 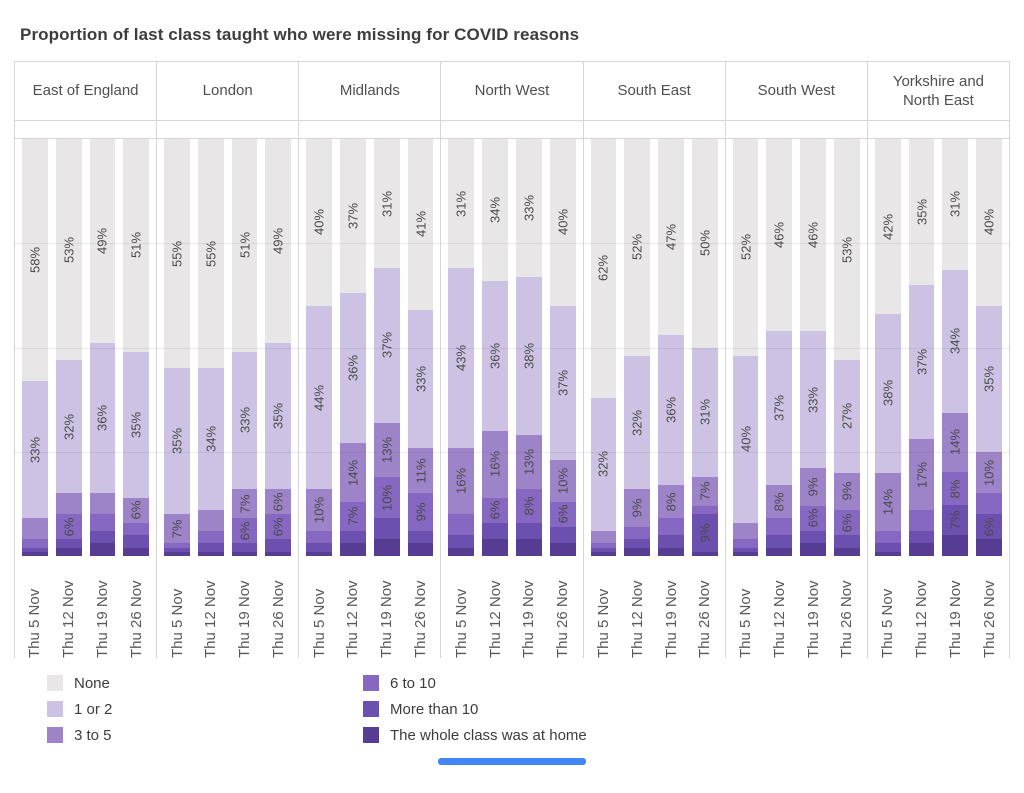 I want to click on stacked-bar: 31% 34% 14% 8% 7%, so click(x=955, y=347).